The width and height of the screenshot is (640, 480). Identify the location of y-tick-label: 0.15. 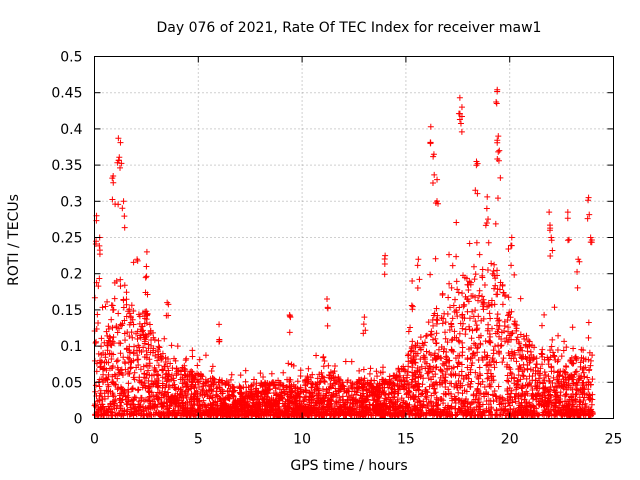
(66, 311).